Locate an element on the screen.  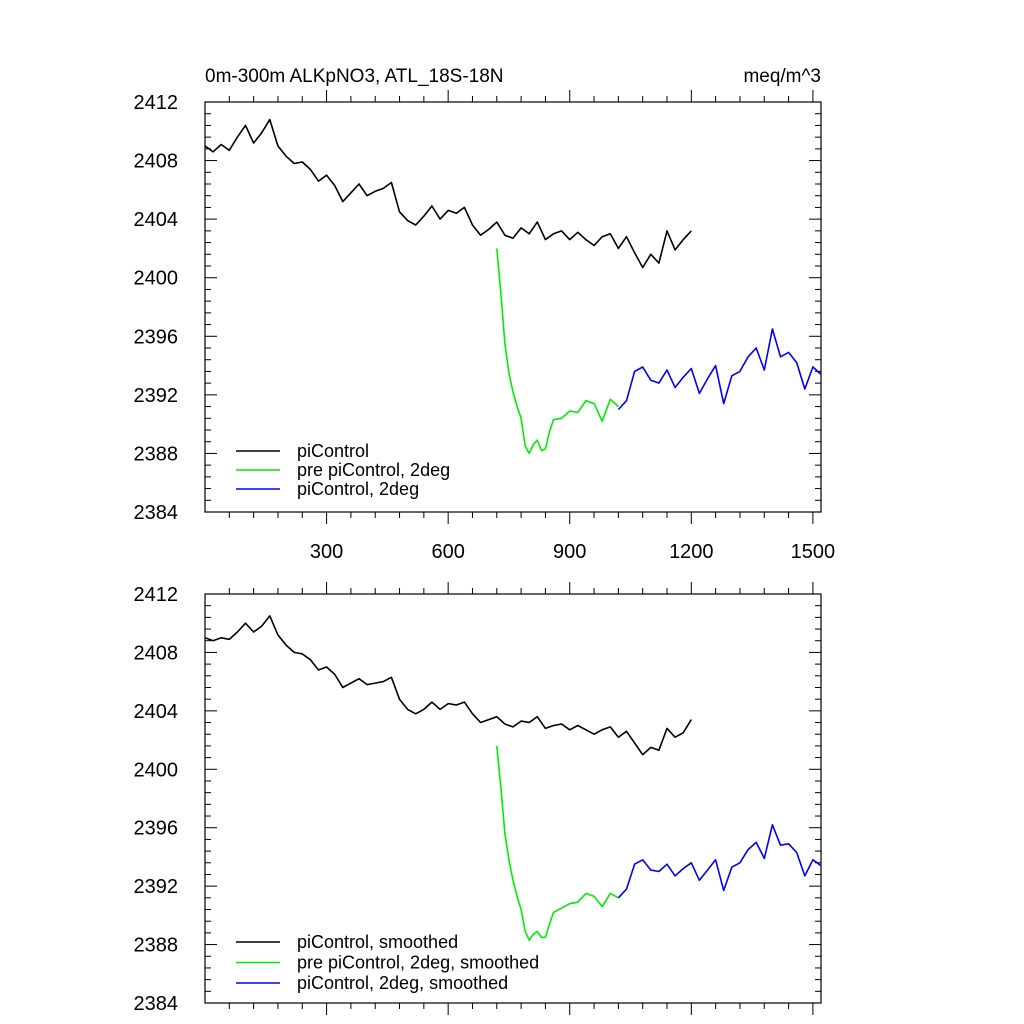
legend-label: pre piControl, 2deg is located at coordinates (373, 470).